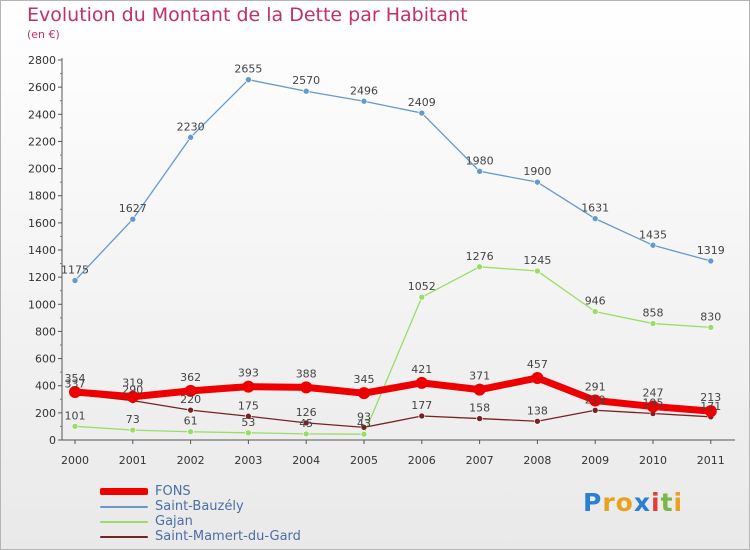 The height and width of the screenshot is (550, 750). Describe the element at coordinates (190, 377) in the screenshot. I see `data-label-fons: 362` at that location.